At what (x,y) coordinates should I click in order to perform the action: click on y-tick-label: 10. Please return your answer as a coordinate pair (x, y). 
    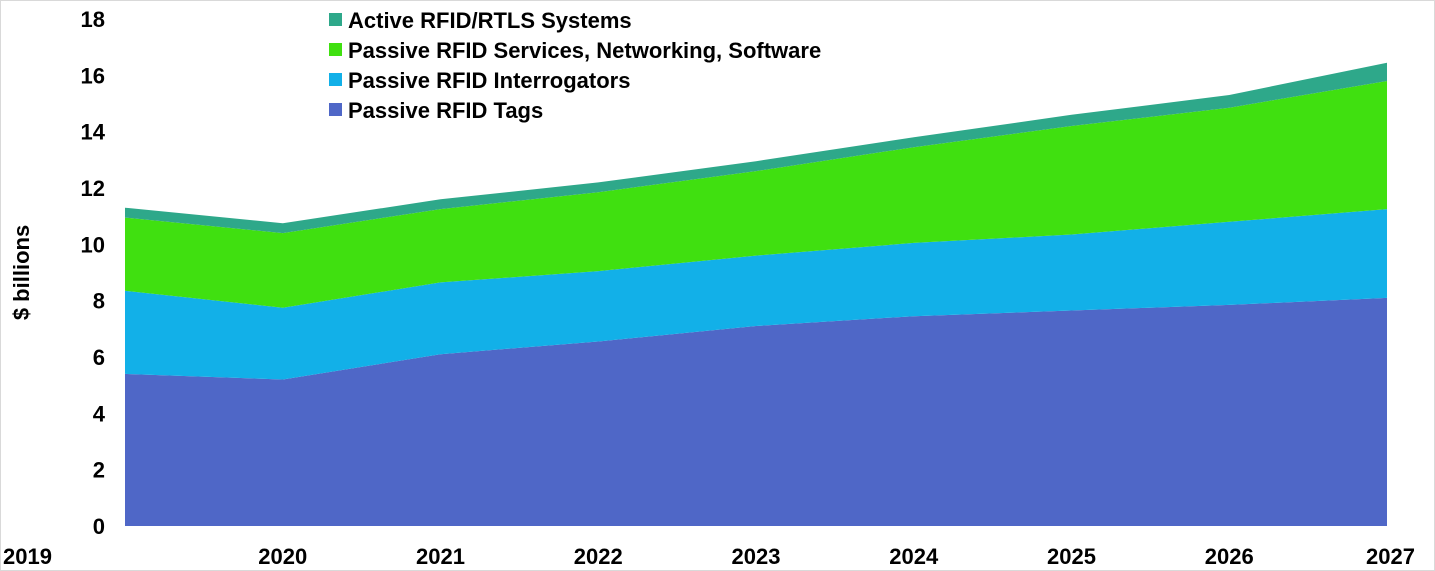
    Looking at the image, I should click on (93, 244).